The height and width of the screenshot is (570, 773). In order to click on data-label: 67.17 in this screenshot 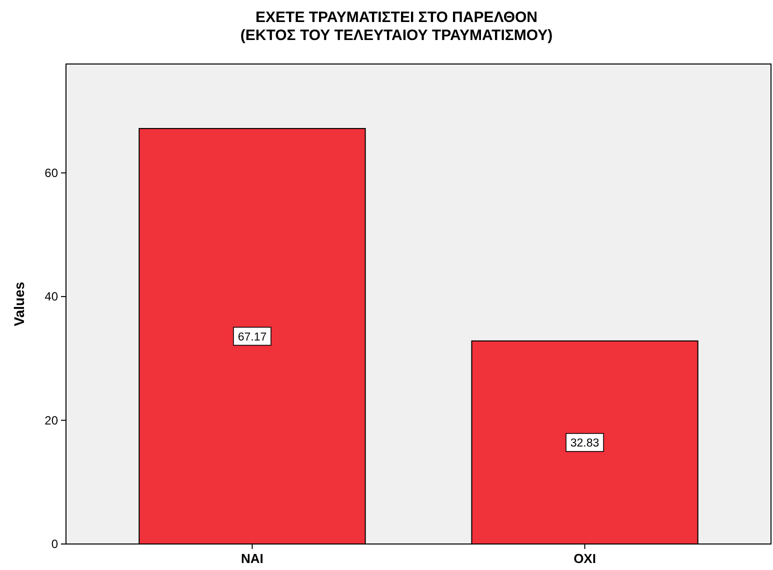, I will do `click(252, 337)`.